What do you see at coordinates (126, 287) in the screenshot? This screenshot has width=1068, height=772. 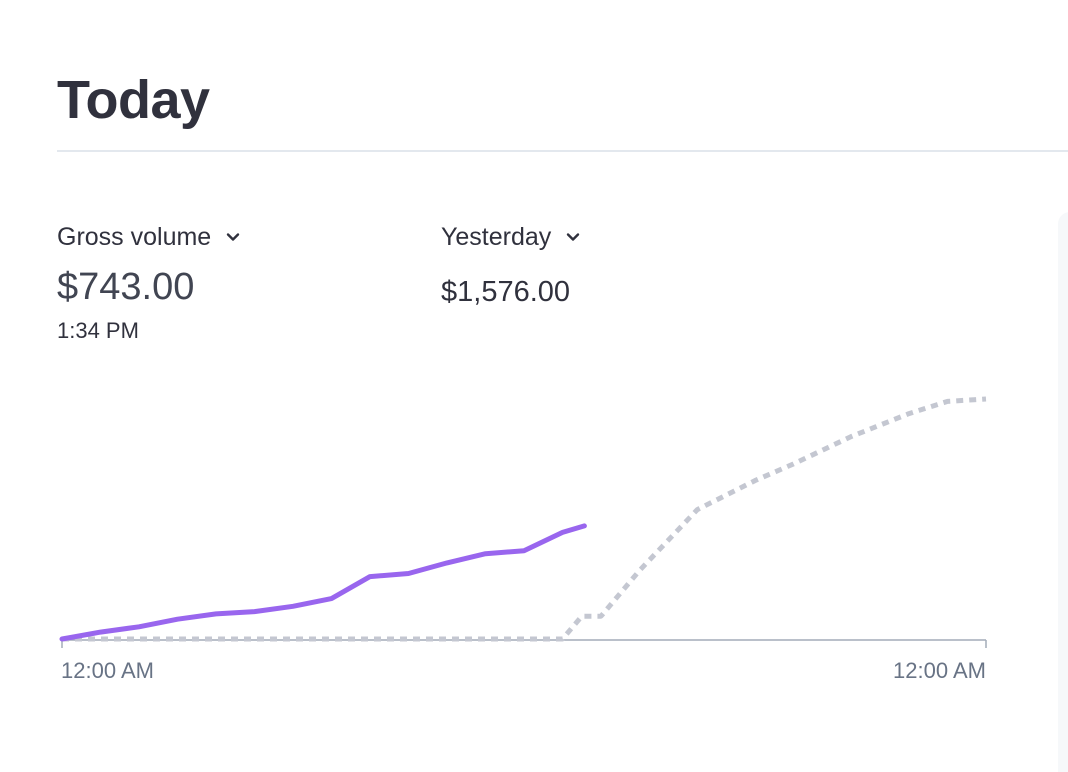 I see `gross-volume-value: $743.00` at bounding box center [126, 287].